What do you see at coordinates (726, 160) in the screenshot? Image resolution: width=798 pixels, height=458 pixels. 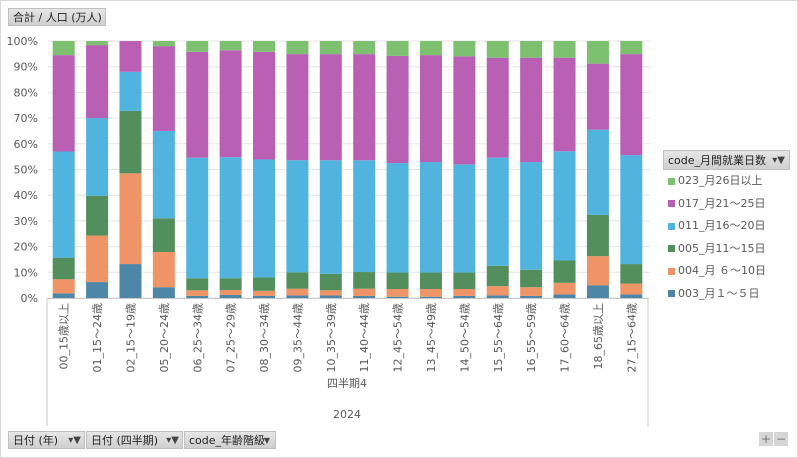 I see `legend-field-button: code_月間就業日数 ▾▼` at bounding box center [726, 160].